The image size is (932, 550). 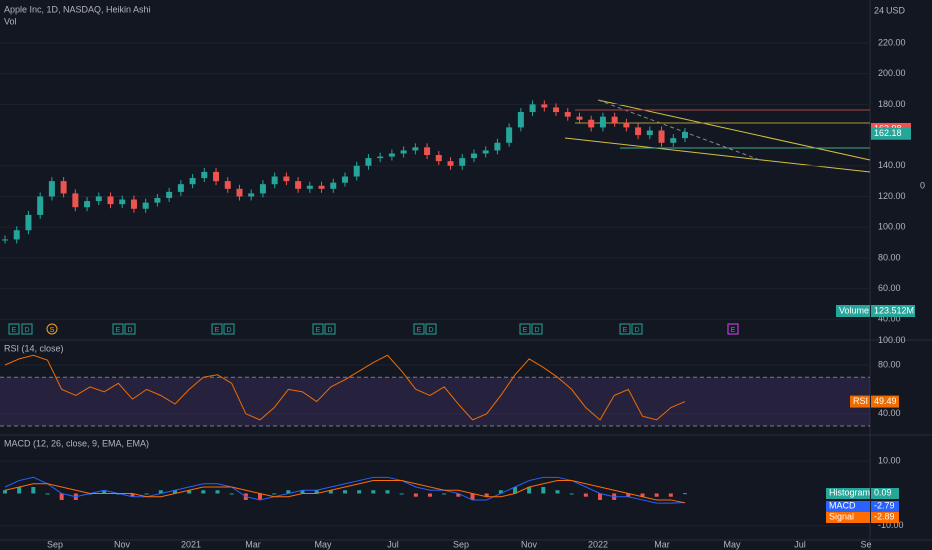 What do you see at coordinates (435, 401) in the screenshot?
I see `rsi-band` at bounding box center [435, 401].